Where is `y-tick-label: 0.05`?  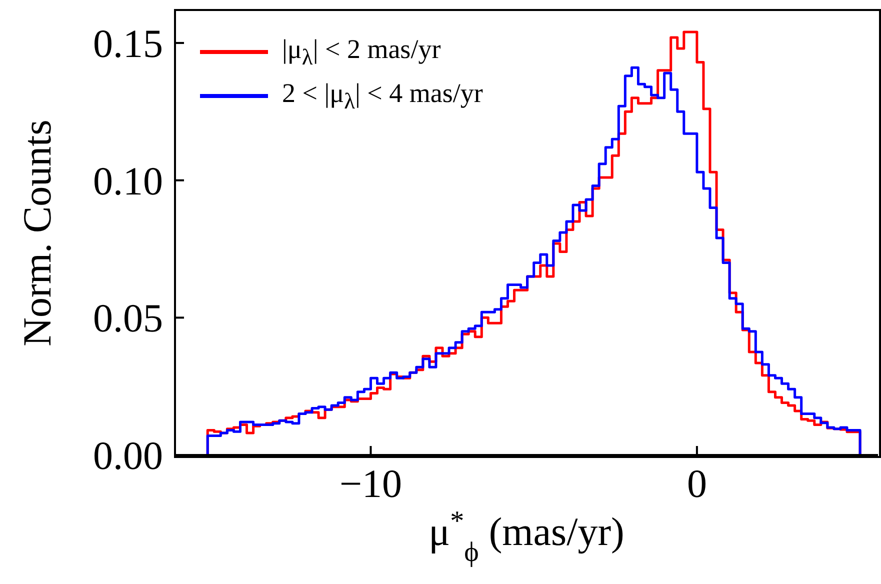
y-tick-label: 0.05 is located at coordinates (128, 318).